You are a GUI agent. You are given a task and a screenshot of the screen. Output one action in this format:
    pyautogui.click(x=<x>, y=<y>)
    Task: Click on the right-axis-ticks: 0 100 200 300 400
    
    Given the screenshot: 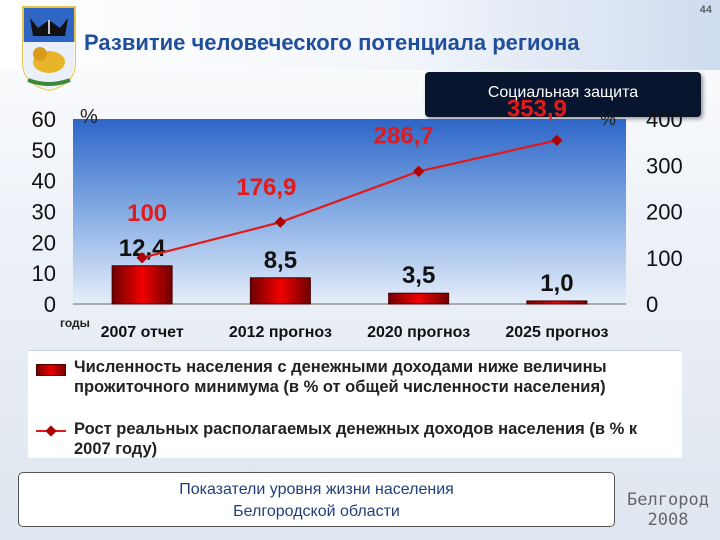 What is the action you would take?
    pyautogui.click(x=664, y=212)
    